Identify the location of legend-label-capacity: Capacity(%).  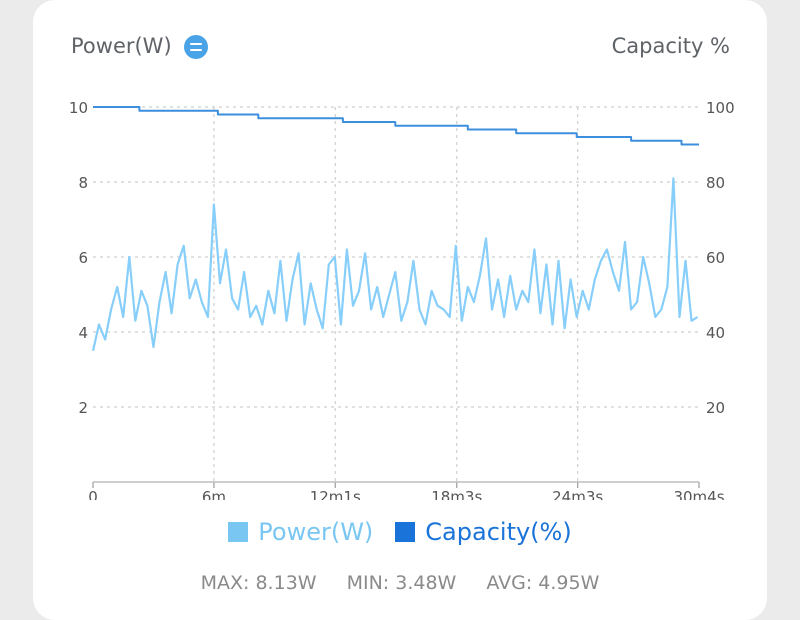
(498, 532).